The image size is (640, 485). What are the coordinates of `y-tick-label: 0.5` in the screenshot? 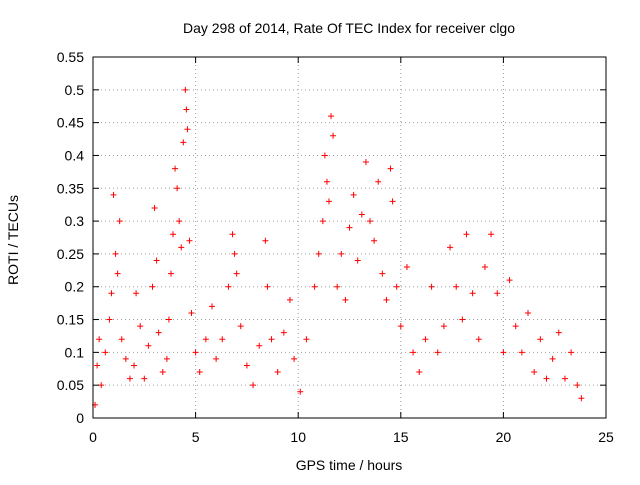 It's located at (75, 90).